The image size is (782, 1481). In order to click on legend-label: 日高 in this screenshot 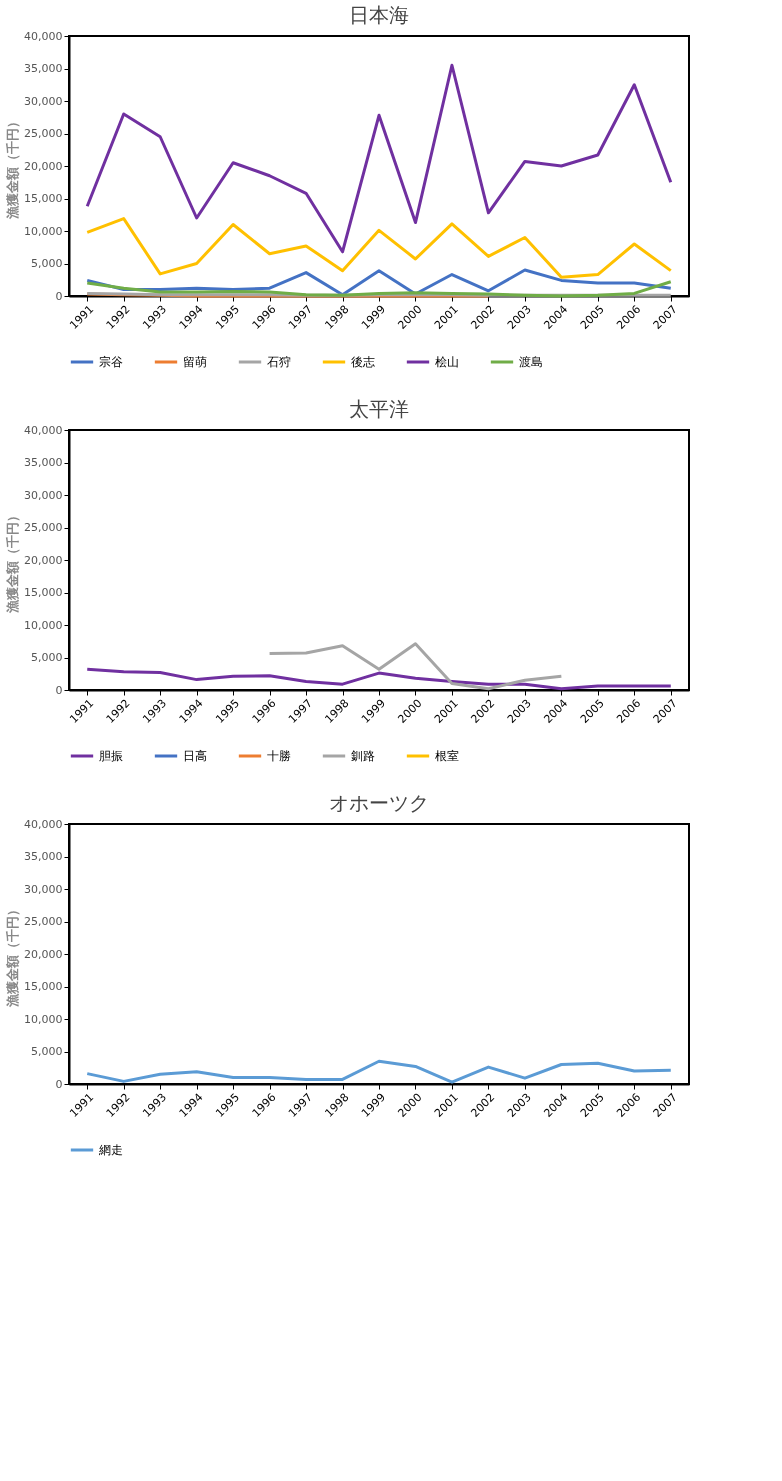, I will do `click(195, 756)`.